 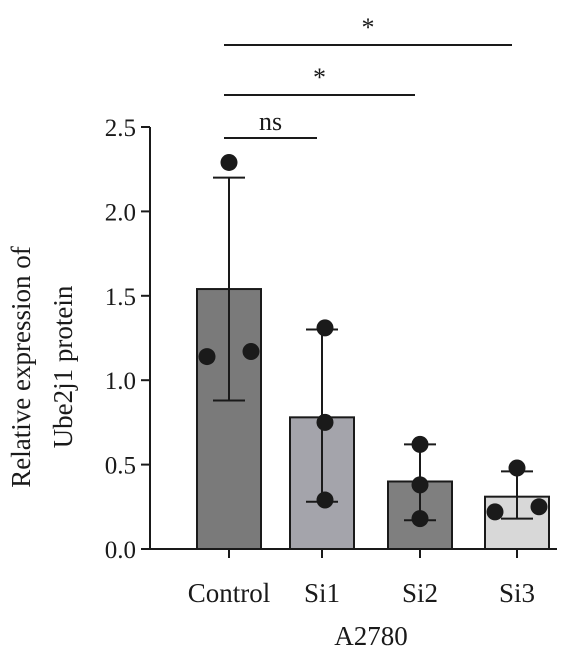 What do you see at coordinates (517, 593) in the screenshot?
I see `x-tick-label-si3: Si3` at bounding box center [517, 593].